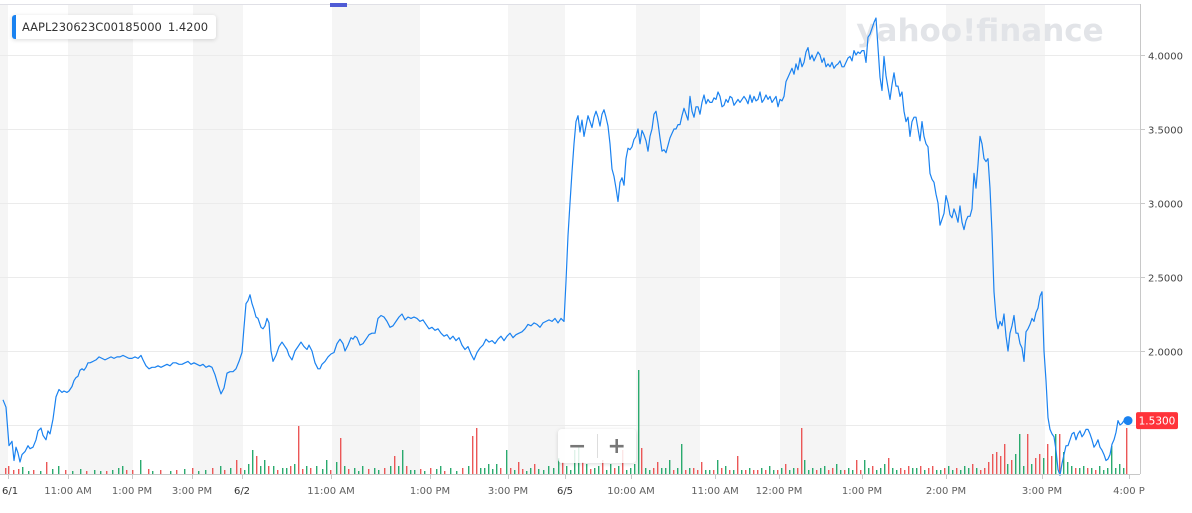  Describe the element at coordinates (1128, 421) in the screenshot. I see `last-price-dot` at that location.